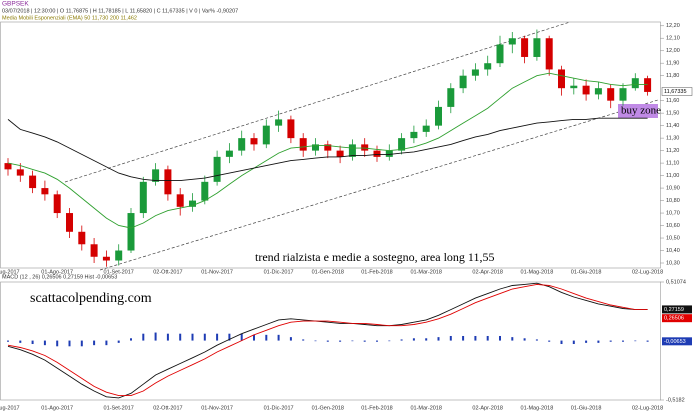  Describe the element at coordinates (647, 408) in the screenshot. I see `x-tick-label: 02-Lug-2018` at that location.